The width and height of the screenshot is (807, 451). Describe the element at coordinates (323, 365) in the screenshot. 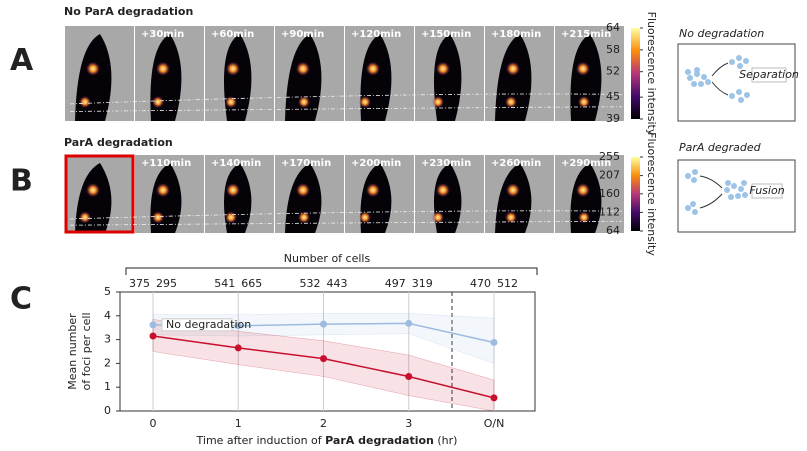

I see `error-band` at that location.